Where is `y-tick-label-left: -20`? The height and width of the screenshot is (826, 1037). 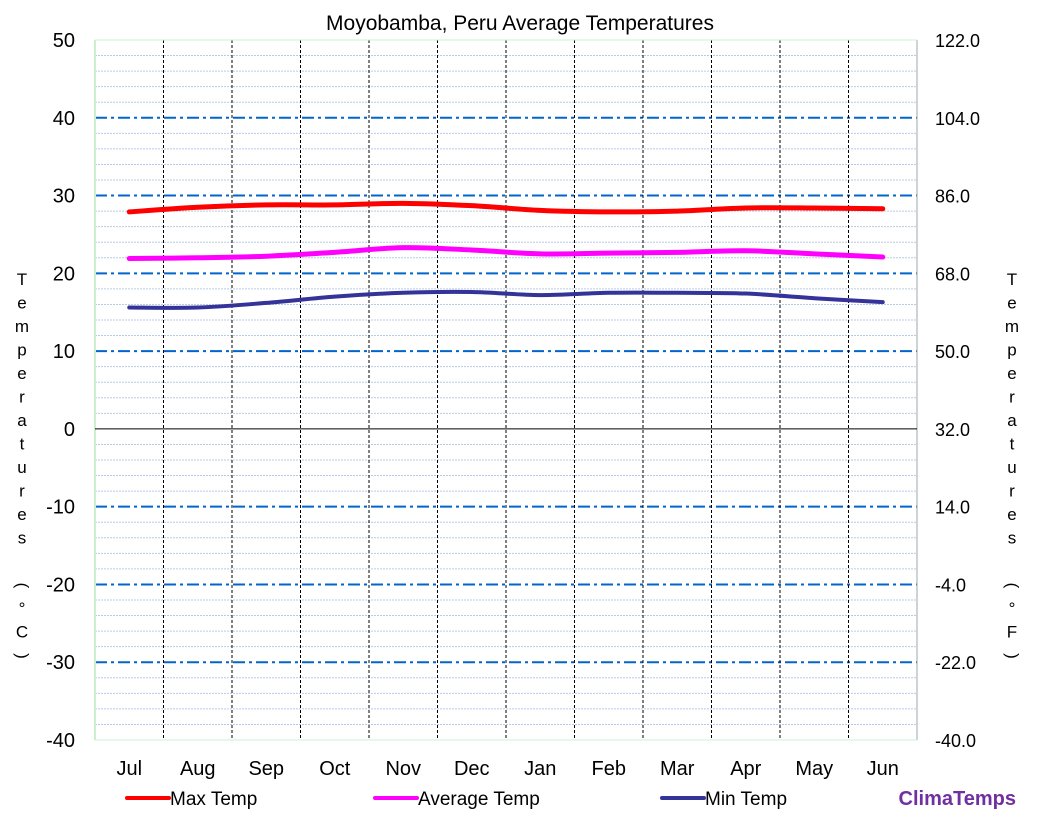
y-tick-label-left: -20 is located at coordinates (60, 585).